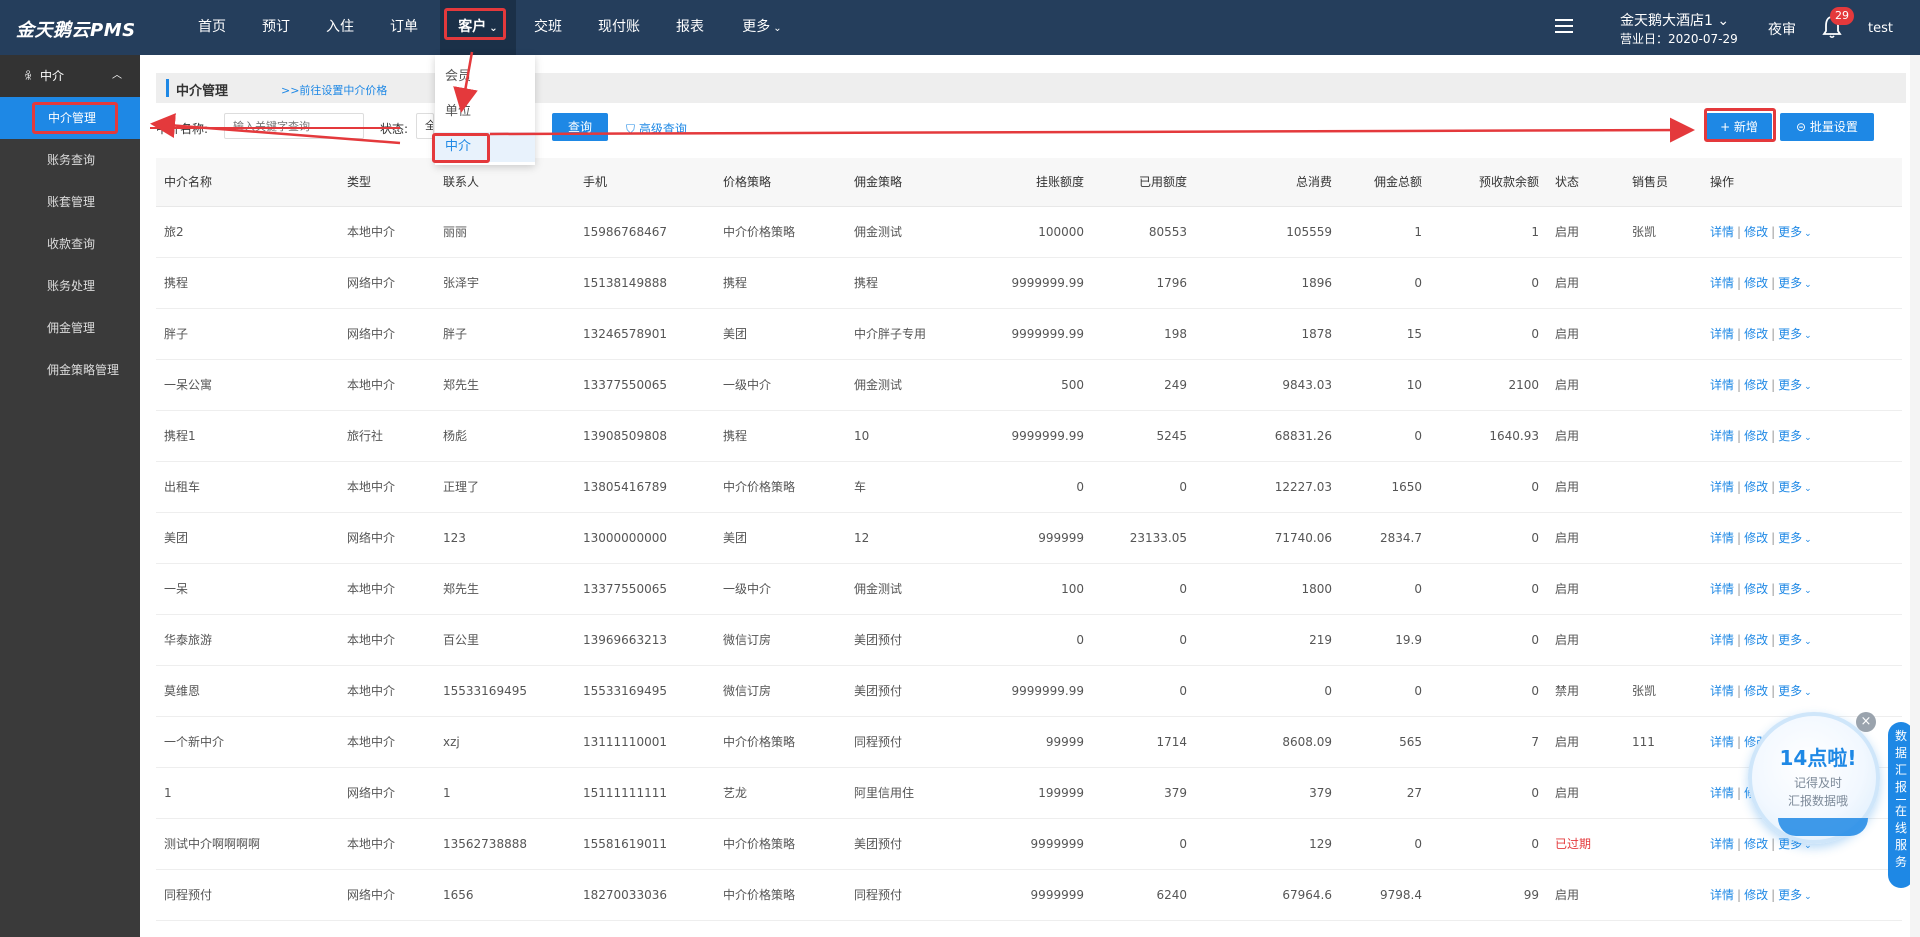 The image size is (1920, 937). I want to click on column-header: 总消费, so click(1267, 182).